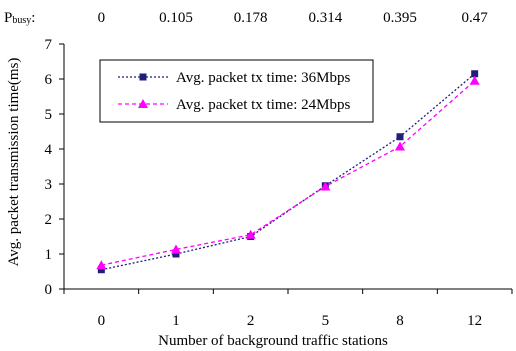 Image resolution: width=516 pixels, height=351 pixels. I want to click on top-axis-value: 0.47, so click(475, 18).